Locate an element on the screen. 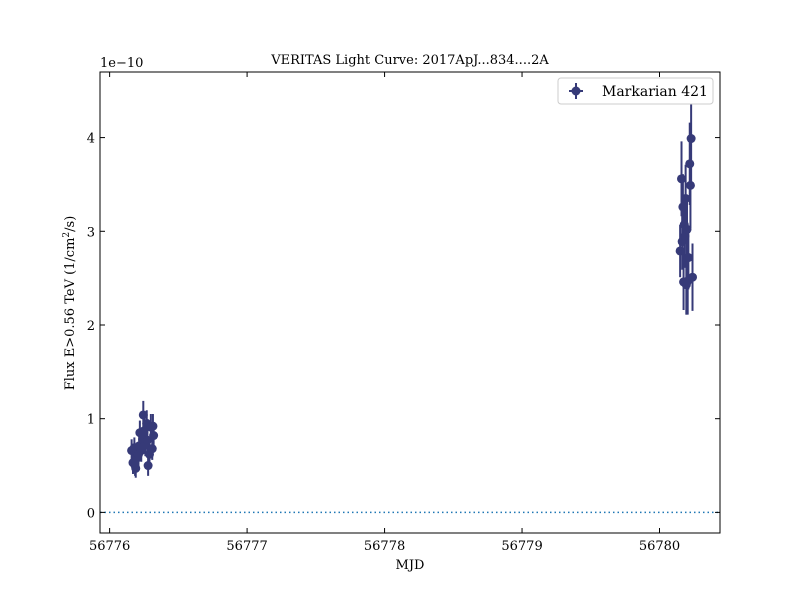 The width and height of the screenshot is (800, 600). y-tick-label: 4 is located at coordinates (91, 139).